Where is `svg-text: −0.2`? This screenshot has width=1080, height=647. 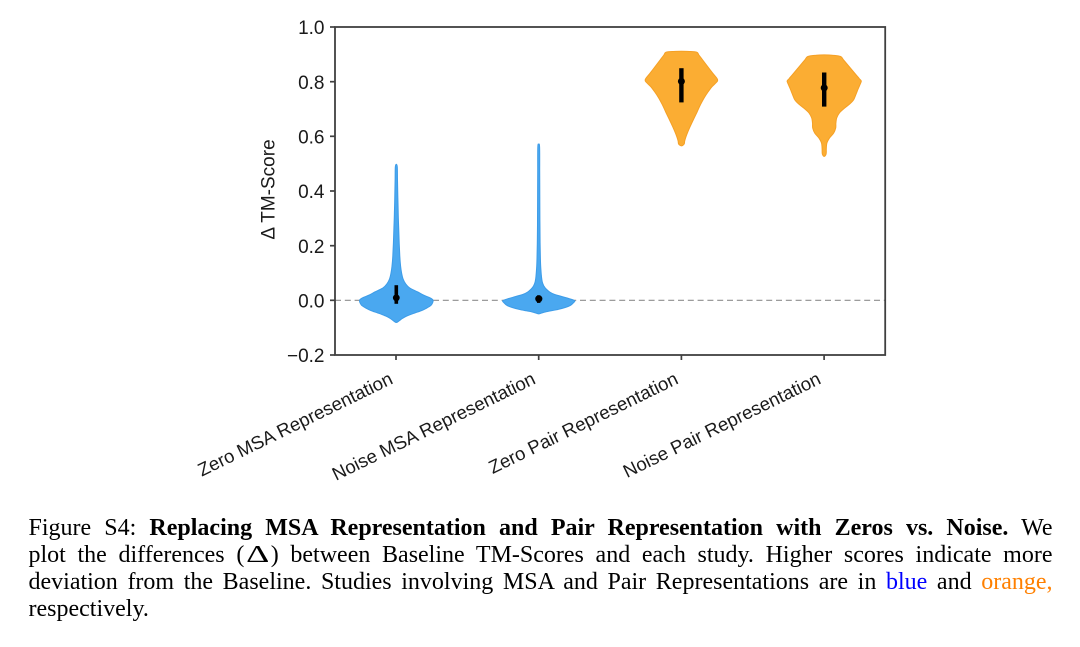 svg-text: −0.2 is located at coordinates (306, 356).